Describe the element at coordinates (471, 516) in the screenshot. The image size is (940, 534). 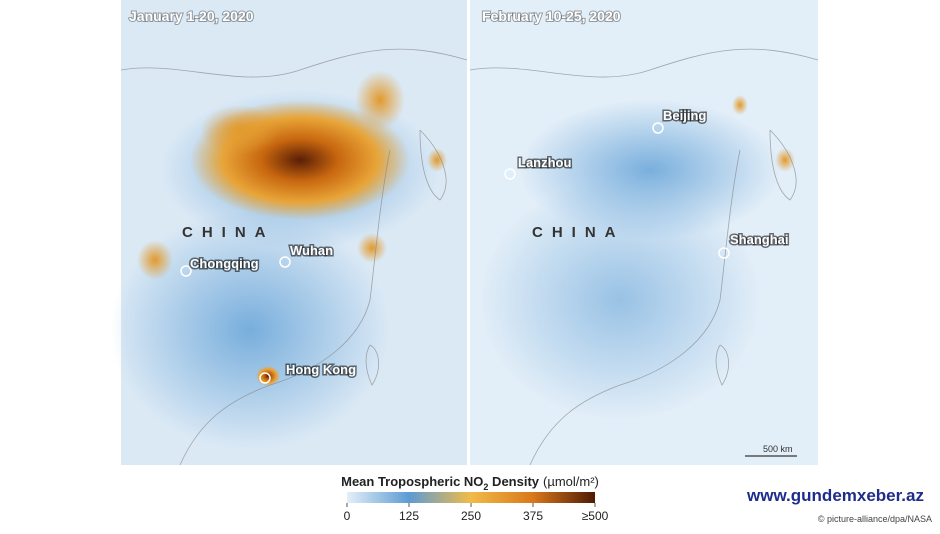
I see `colorbar-tick-label: 250` at that location.